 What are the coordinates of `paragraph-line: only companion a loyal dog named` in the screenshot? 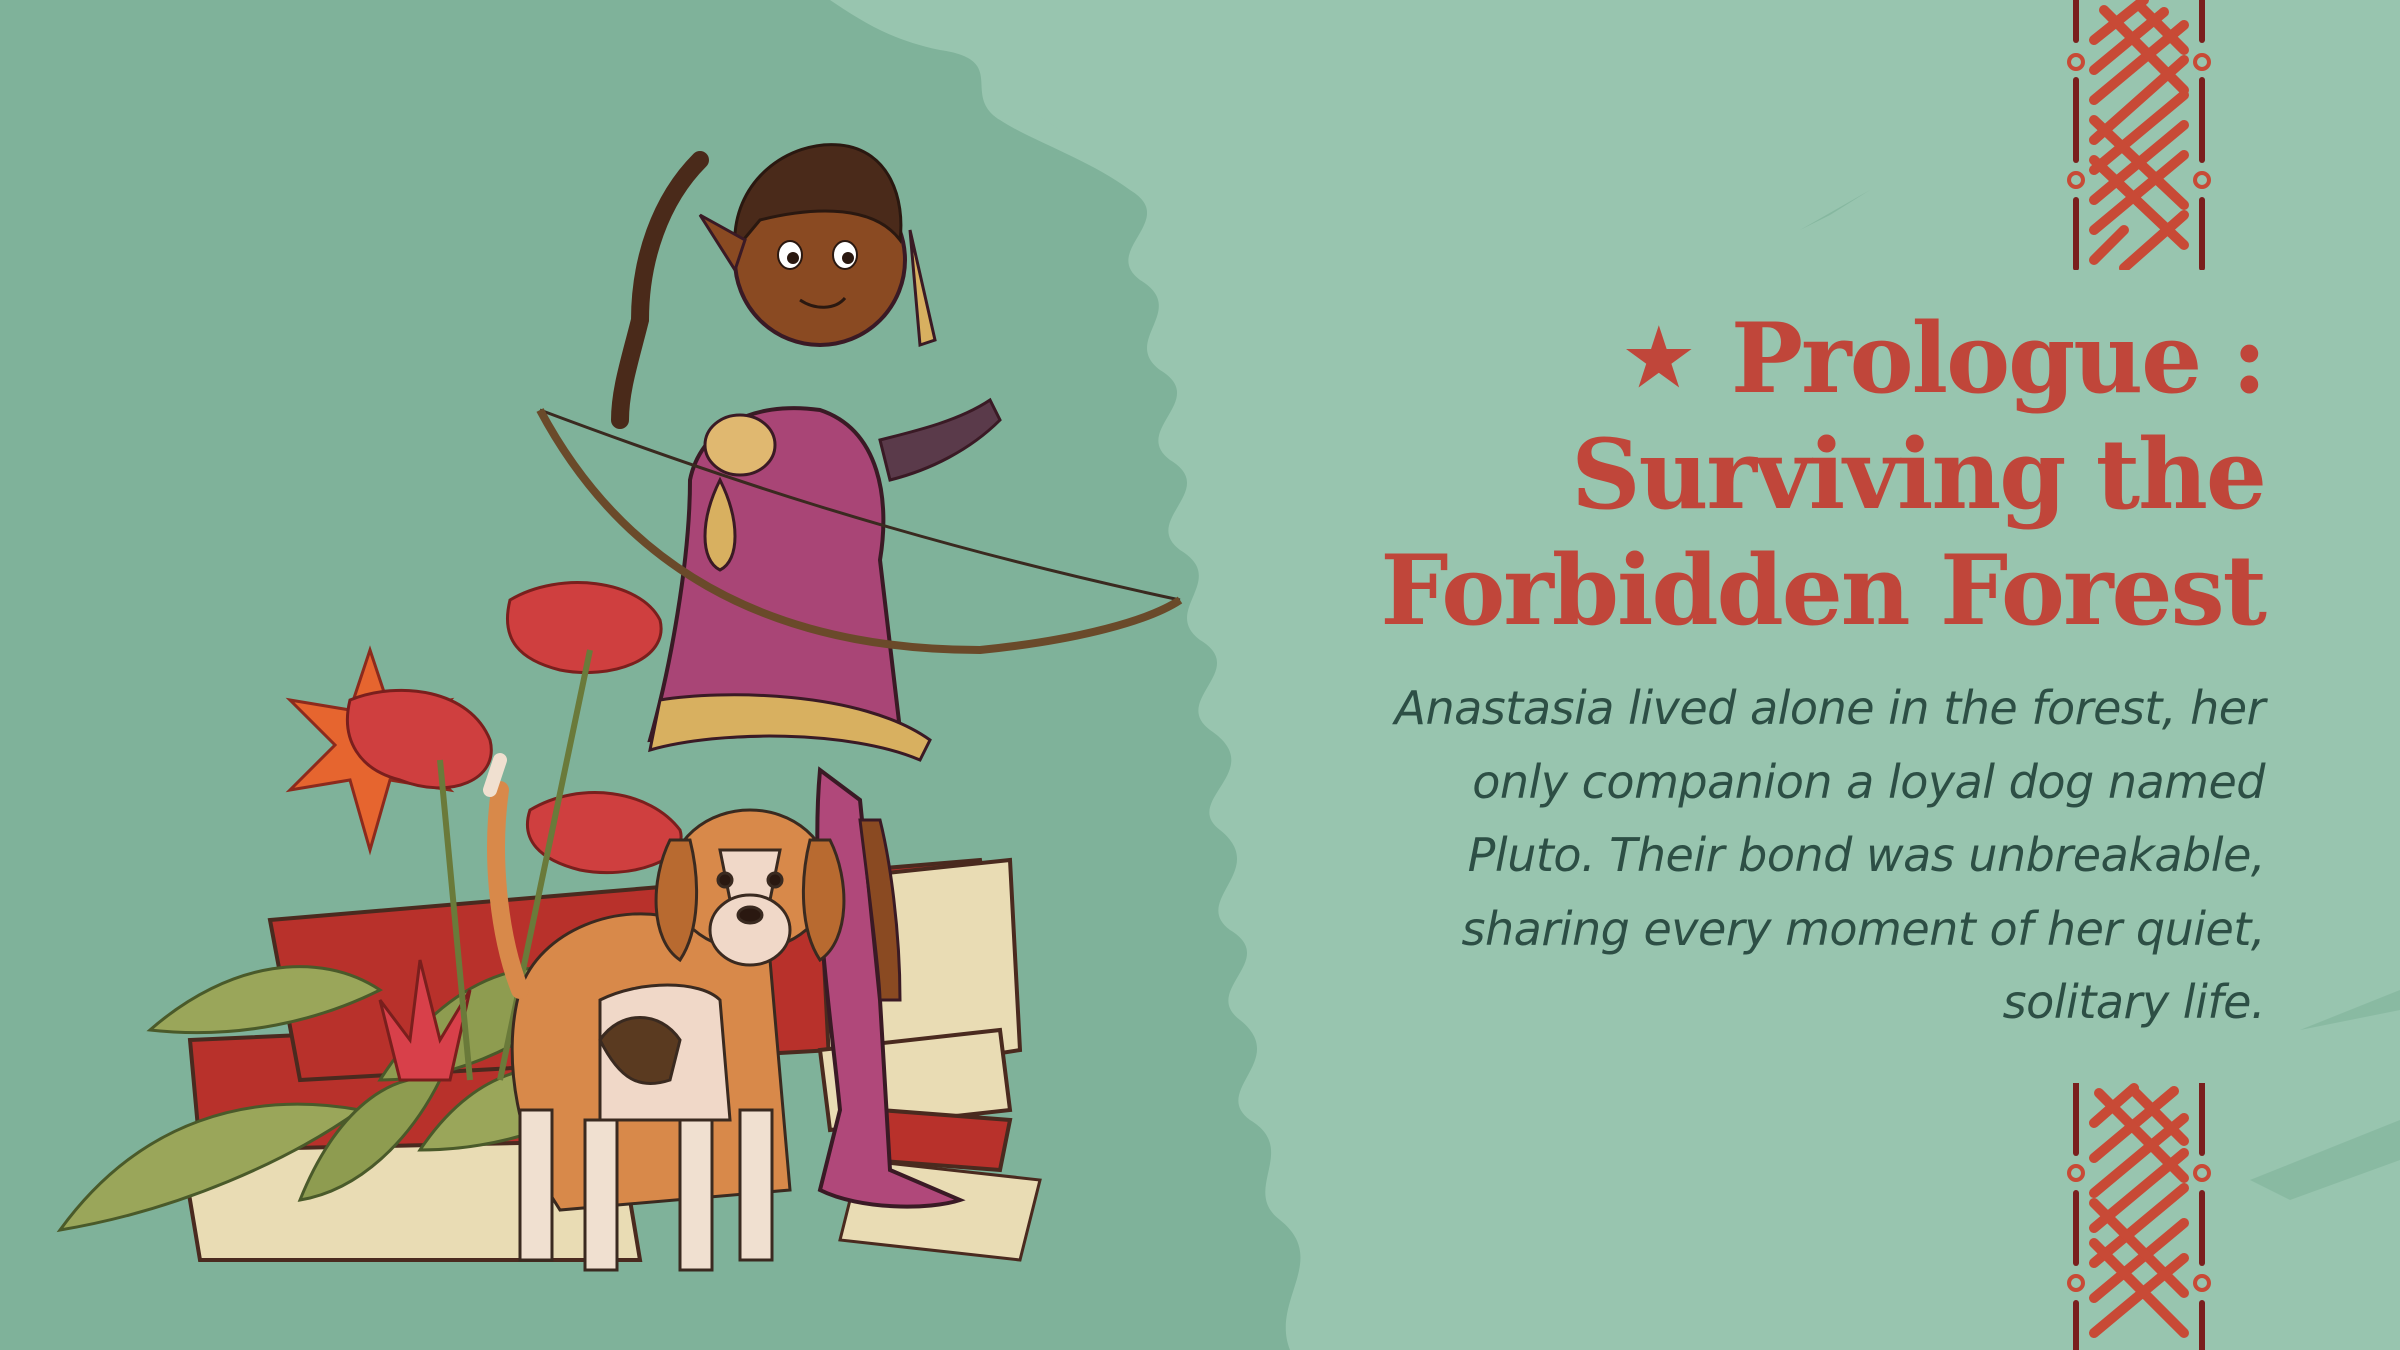 It's located at (1868, 781).